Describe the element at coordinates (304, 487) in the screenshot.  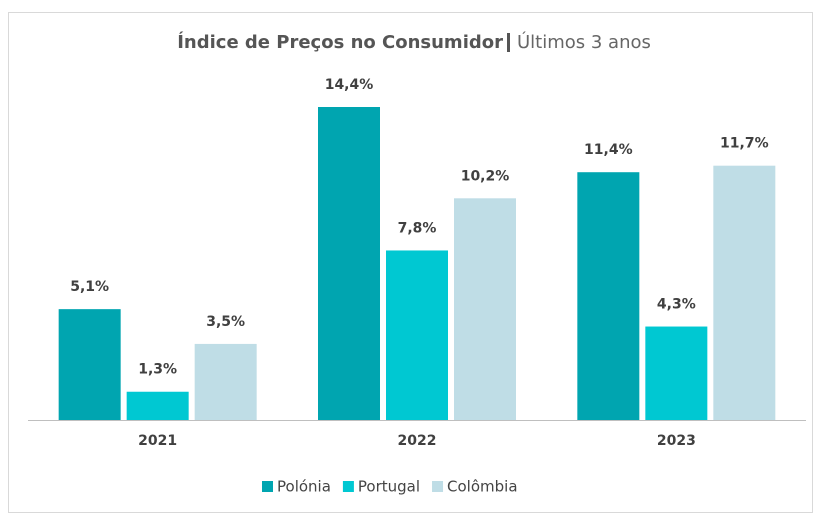
I see `legend-label: Polónia` at that location.